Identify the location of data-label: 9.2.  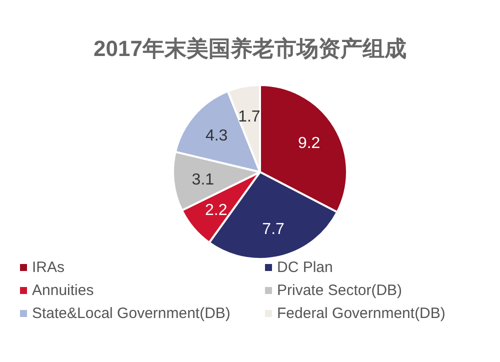
(309, 143).